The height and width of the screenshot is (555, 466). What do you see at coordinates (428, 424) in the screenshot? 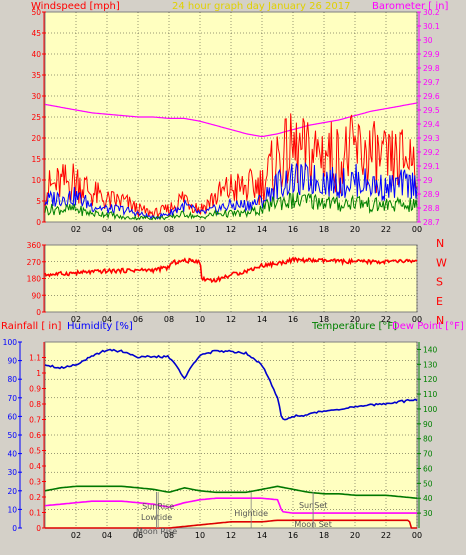
I see `y-tick-label: 90` at bounding box center [428, 424].